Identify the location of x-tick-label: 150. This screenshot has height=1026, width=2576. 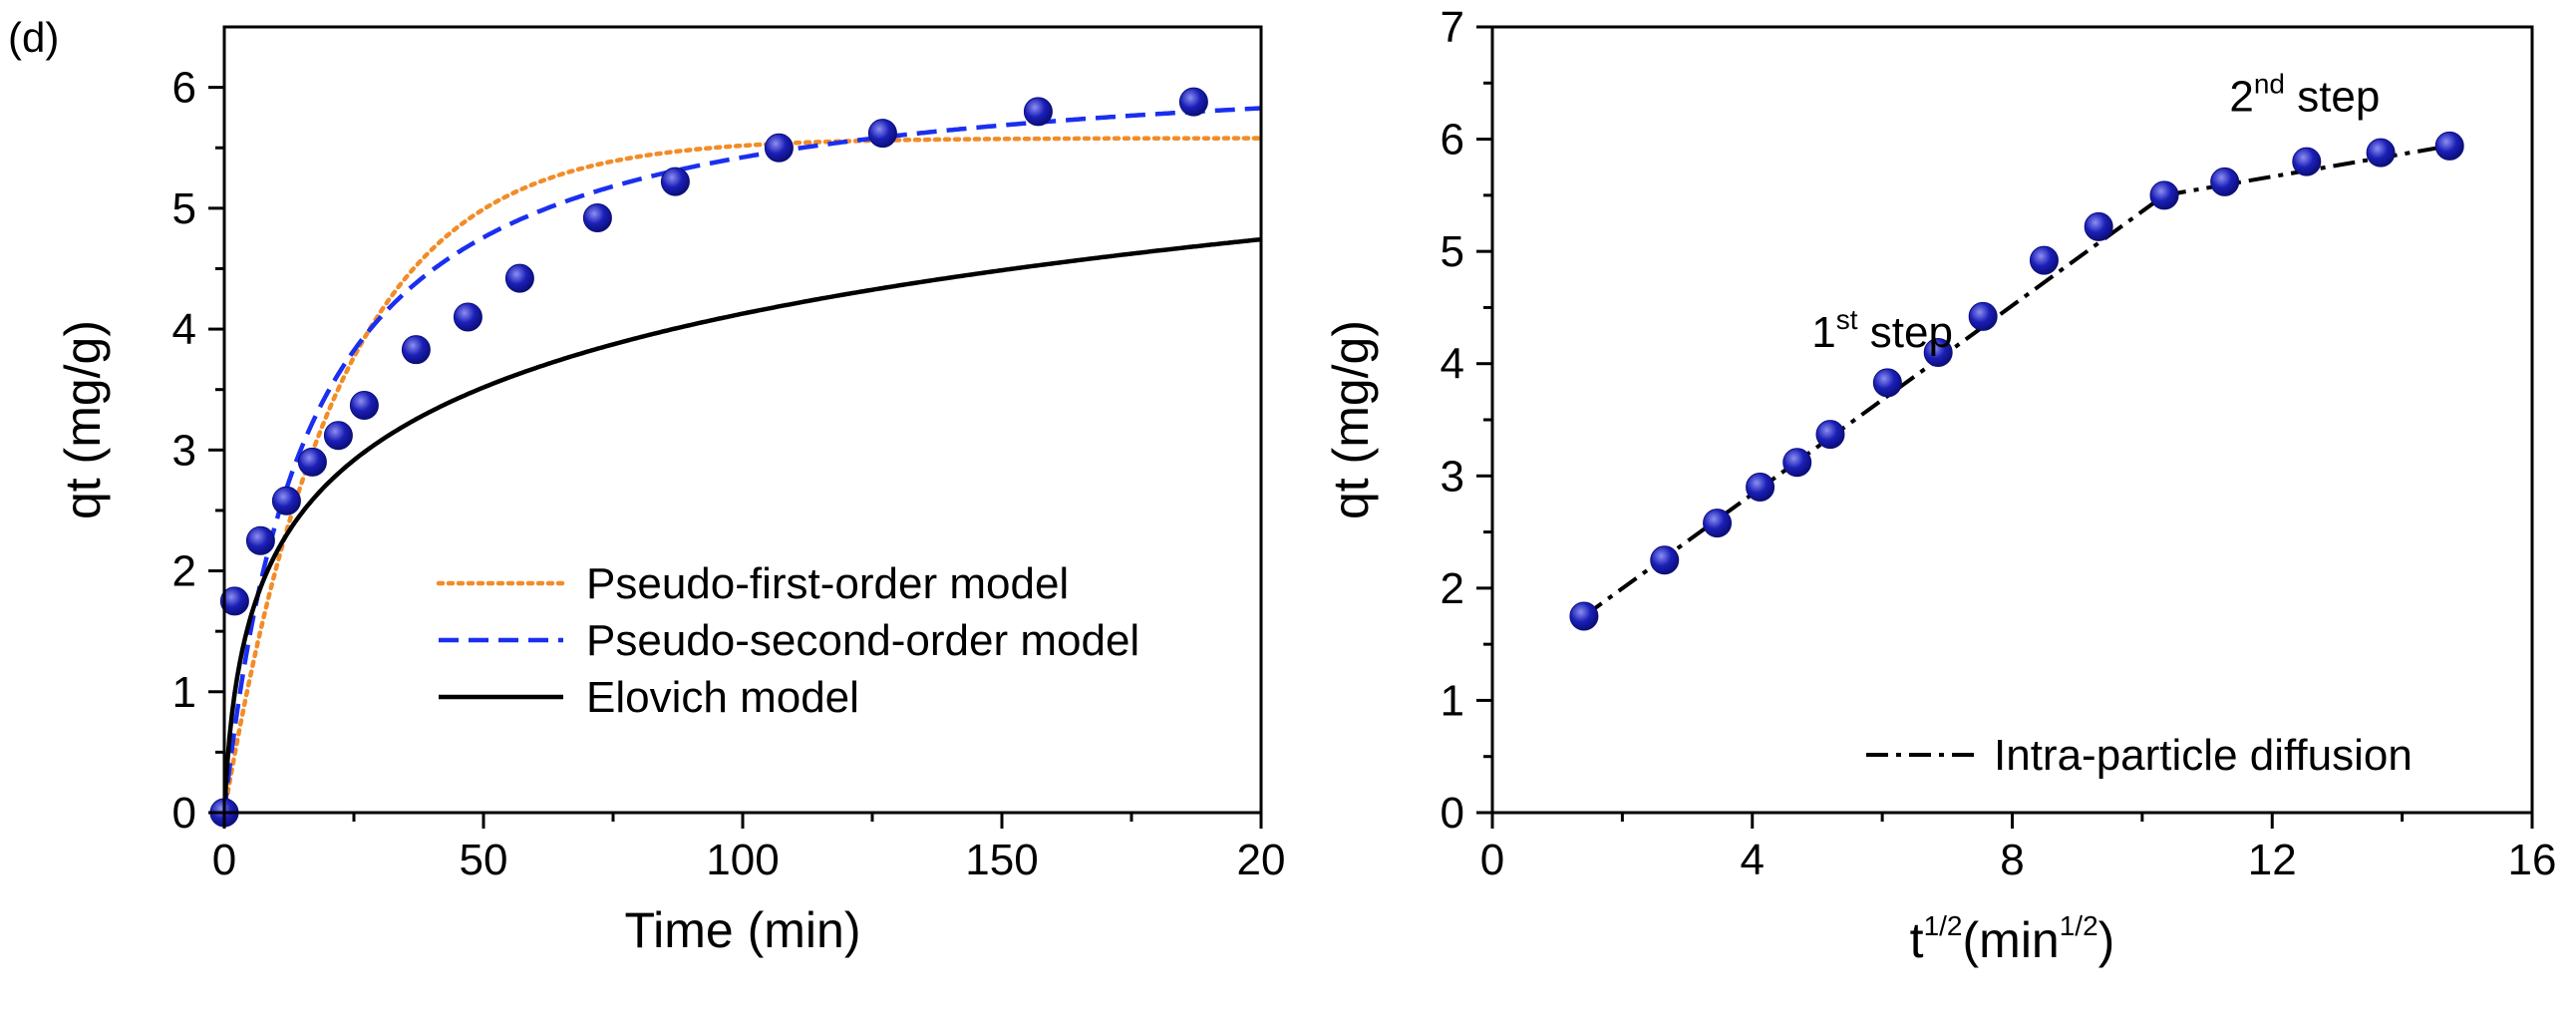
(1001, 860).